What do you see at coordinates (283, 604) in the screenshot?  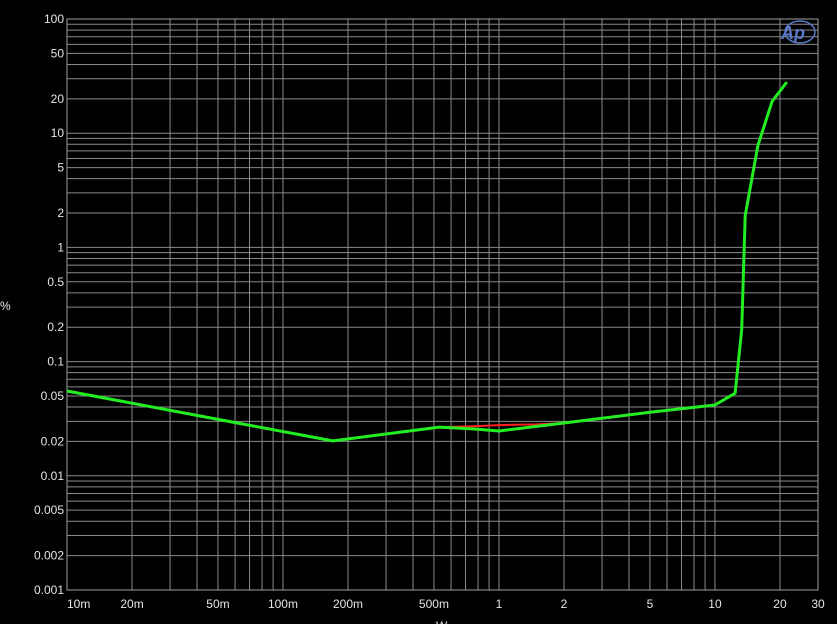 I see `x-tick-label: 100m` at bounding box center [283, 604].